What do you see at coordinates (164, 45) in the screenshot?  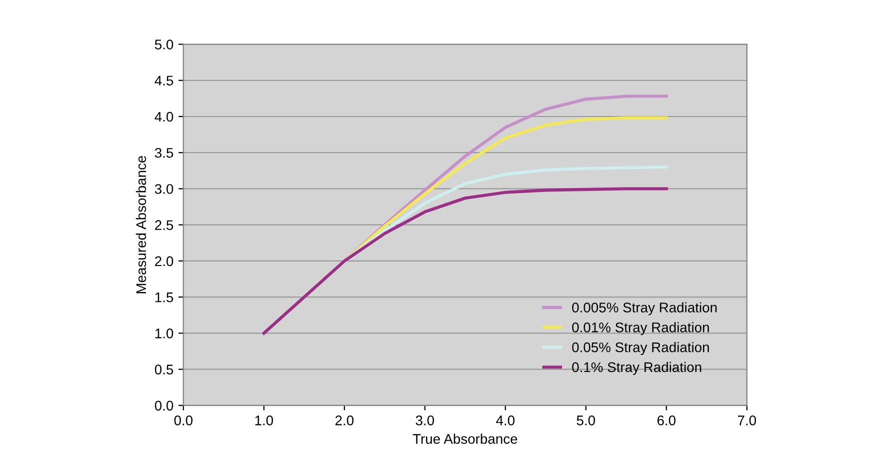 I see `y-tick-label: 5.0` at bounding box center [164, 45].